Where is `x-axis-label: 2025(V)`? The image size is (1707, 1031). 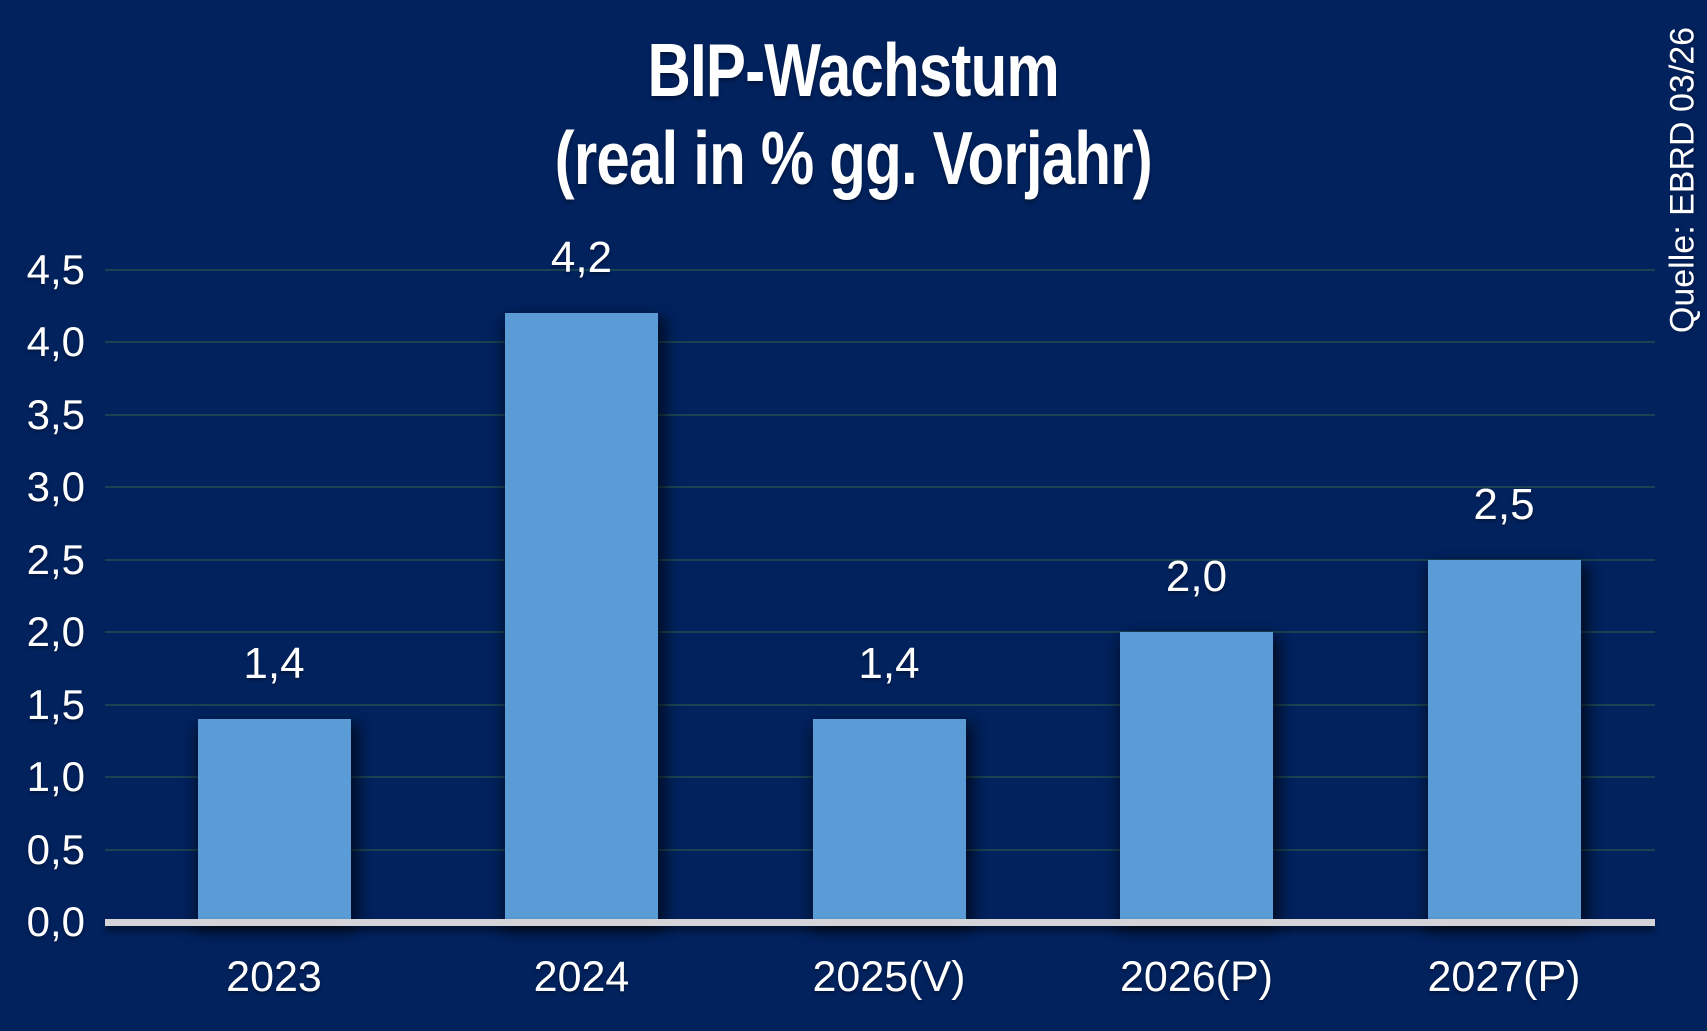
x-axis-label: 2025(V) is located at coordinates (889, 977).